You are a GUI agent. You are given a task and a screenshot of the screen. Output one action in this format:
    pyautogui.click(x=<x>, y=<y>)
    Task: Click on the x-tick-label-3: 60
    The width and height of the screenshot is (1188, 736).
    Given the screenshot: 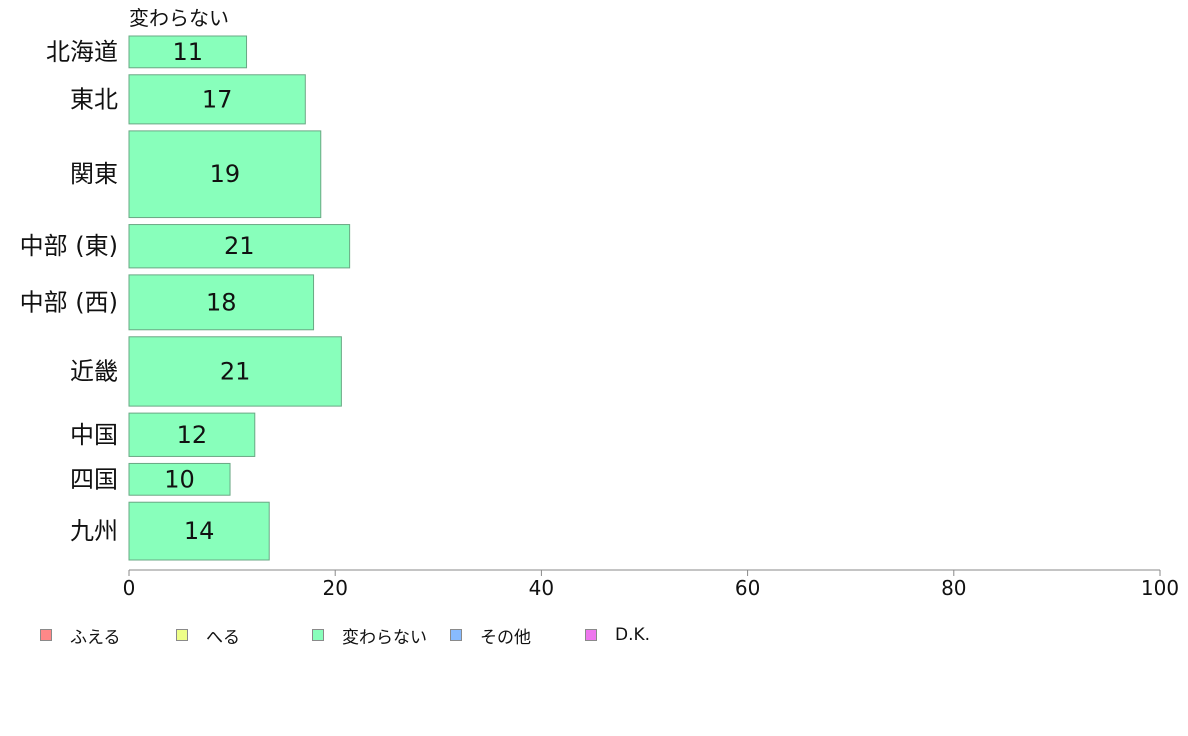 What is the action you would take?
    pyautogui.click(x=747, y=588)
    